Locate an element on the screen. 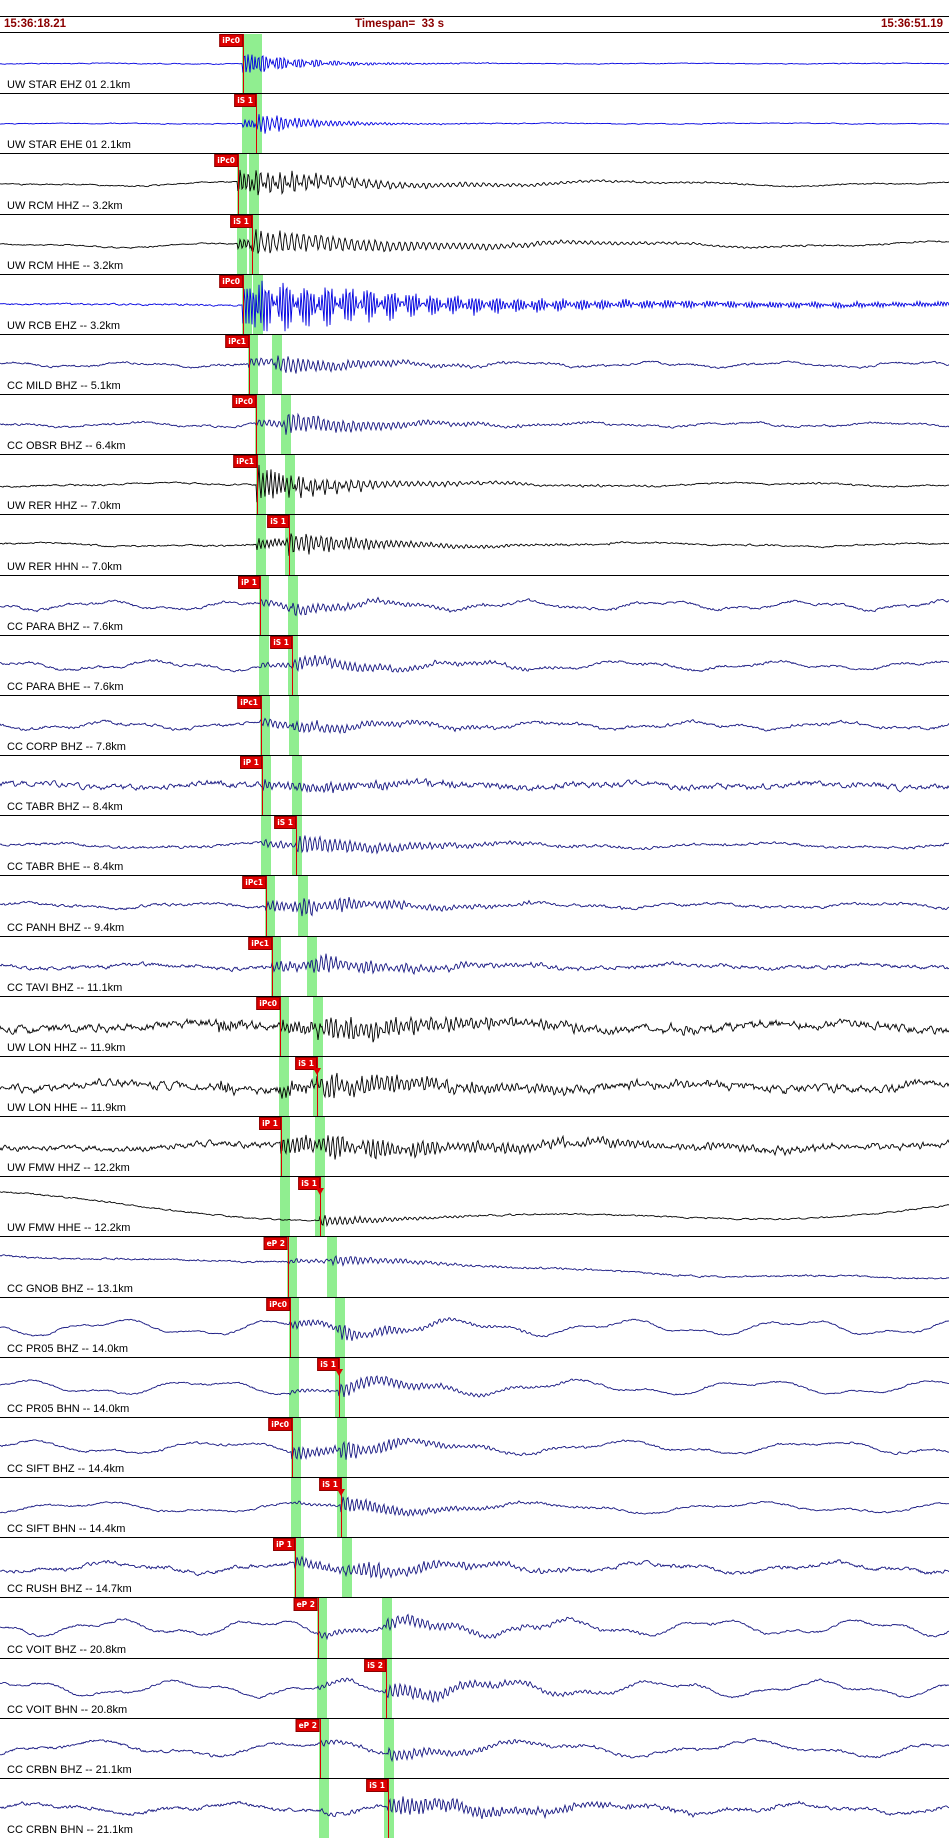 The width and height of the screenshot is (949, 1838). trace-row: iPc0 CC OBSR BHZ -- 6.4km is located at coordinates (474, 425).